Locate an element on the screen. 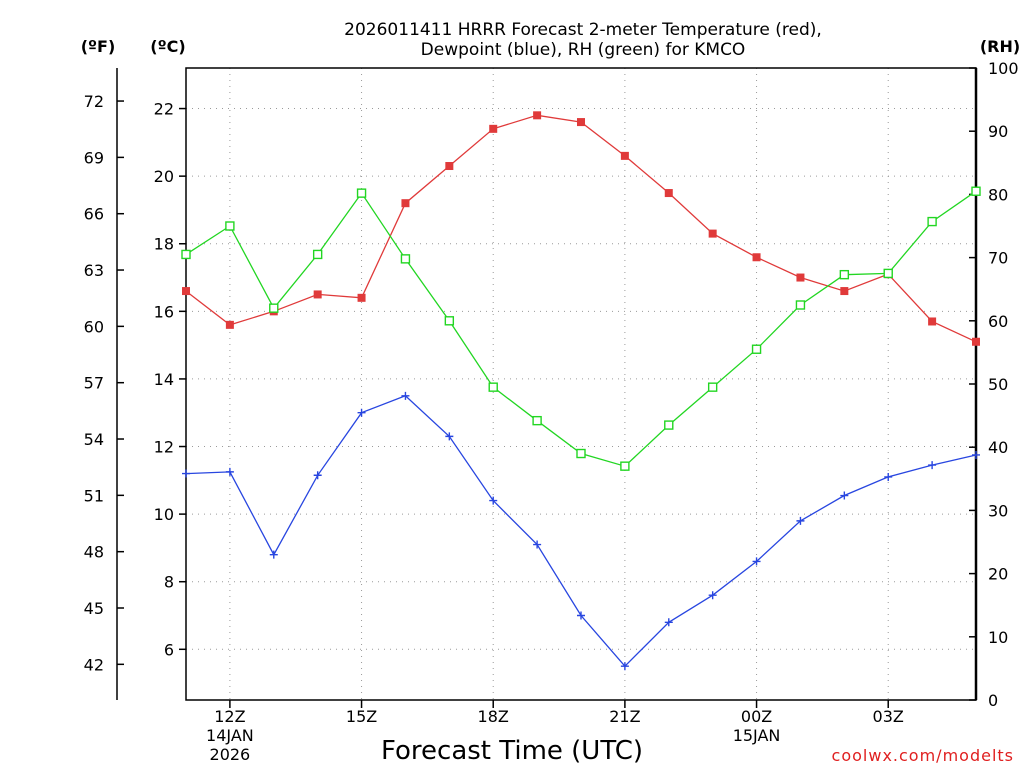  date-tick-label: 14JAN is located at coordinates (230, 735).